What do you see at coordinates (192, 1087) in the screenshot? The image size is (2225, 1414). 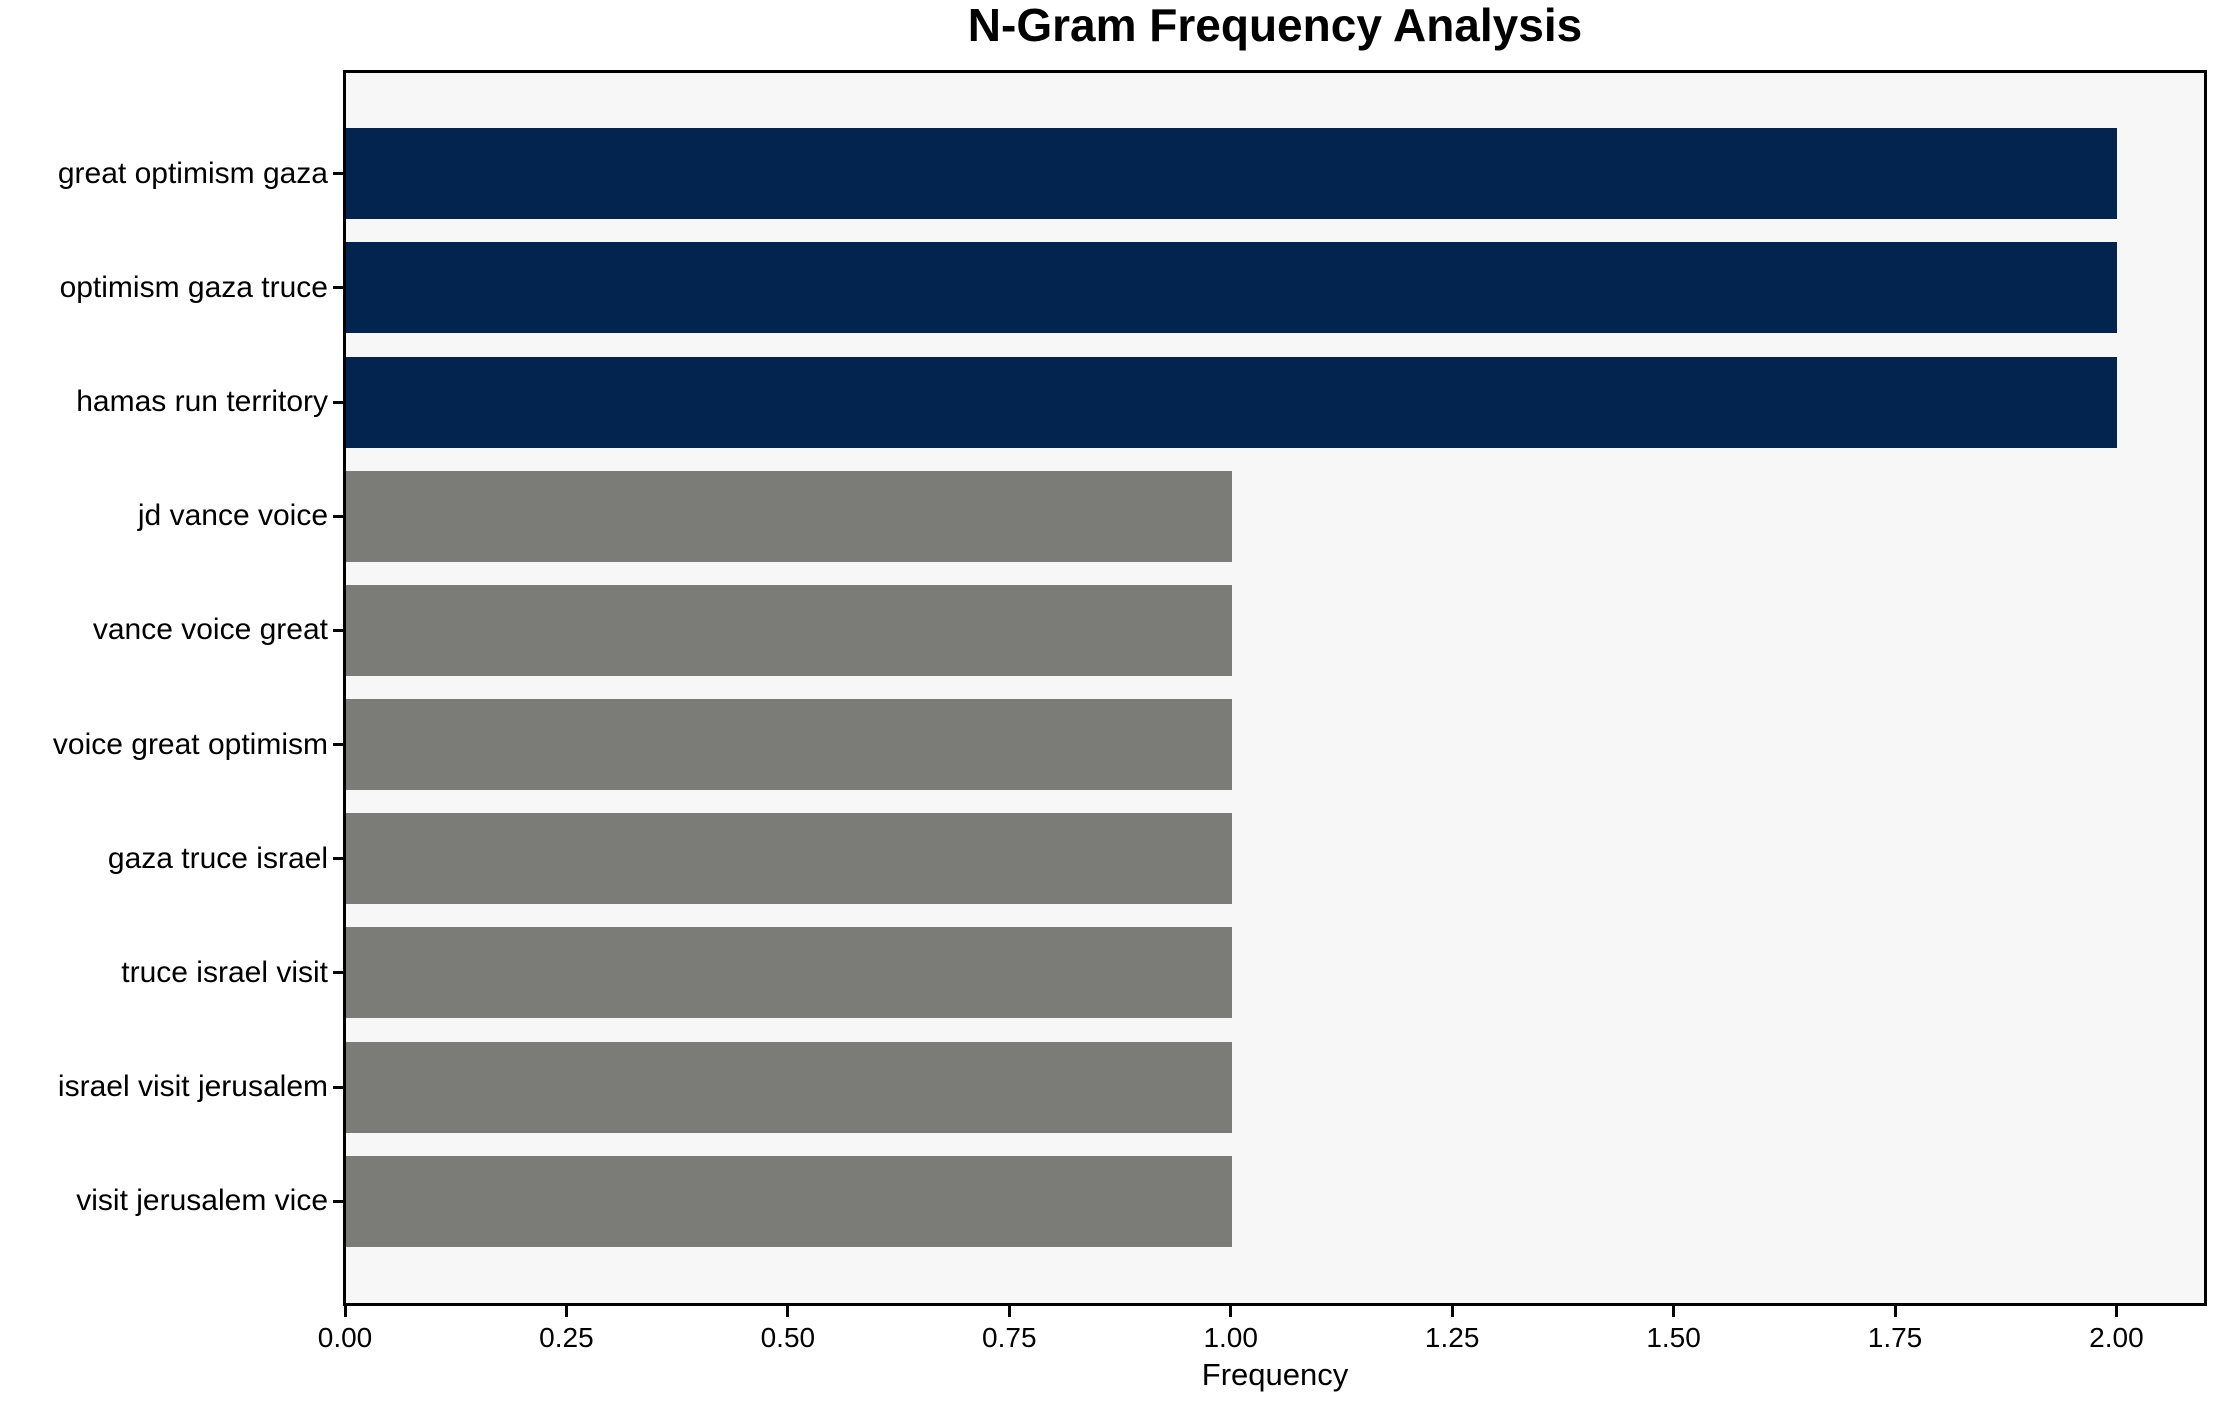 I see `y-tick-label: israel visit jerusalem` at bounding box center [192, 1087].